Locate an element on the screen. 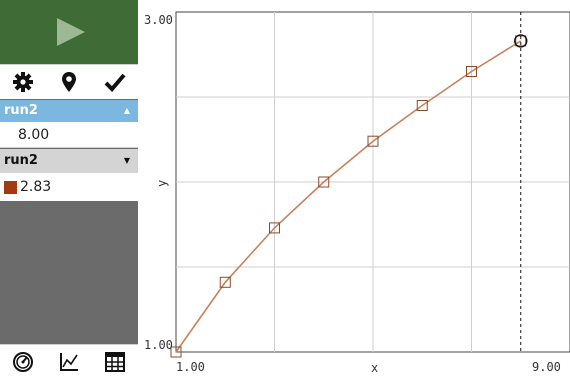  table-icon is located at coordinates (115, 362).